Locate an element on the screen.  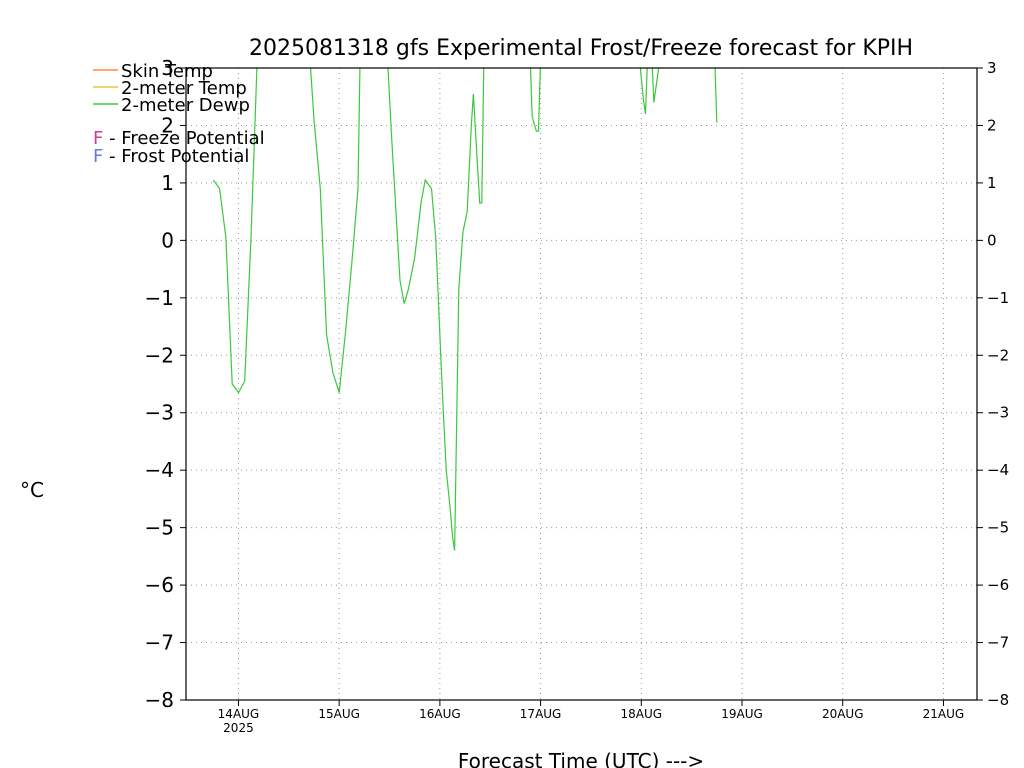
y-tick-label-right: −7 is located at coordinates (998, 643).